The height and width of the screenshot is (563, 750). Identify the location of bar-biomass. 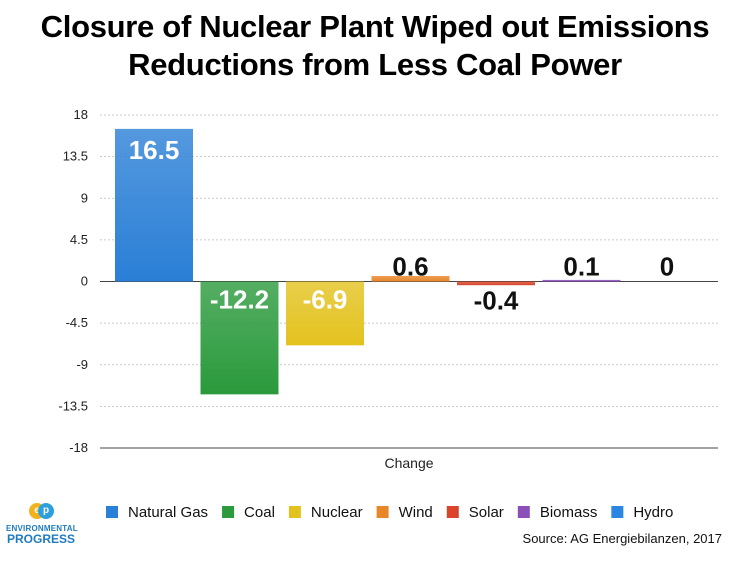
(581, 280).